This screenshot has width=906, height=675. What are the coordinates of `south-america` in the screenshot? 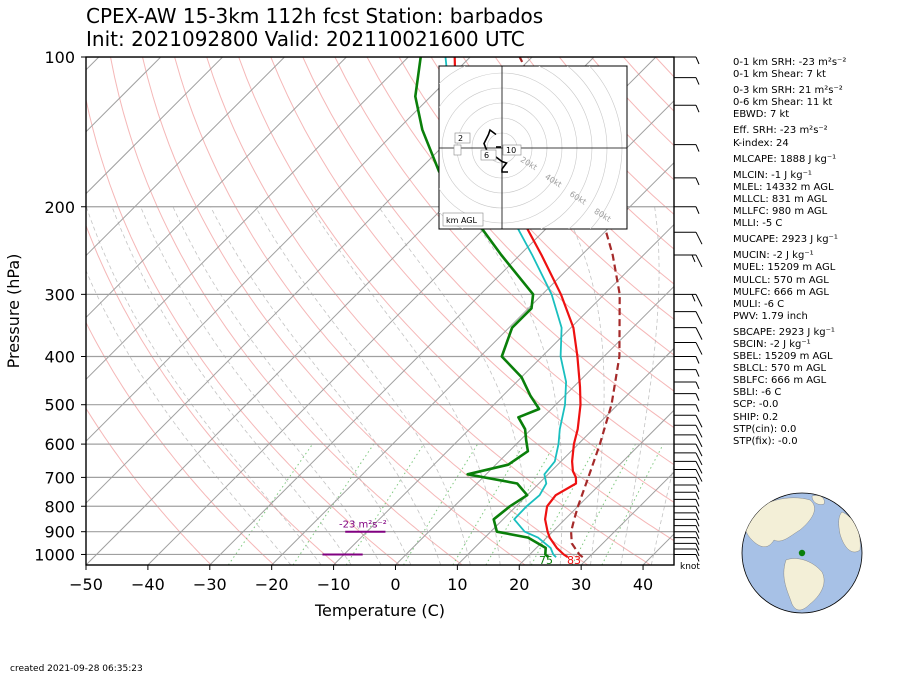 It's located at (804, 584).